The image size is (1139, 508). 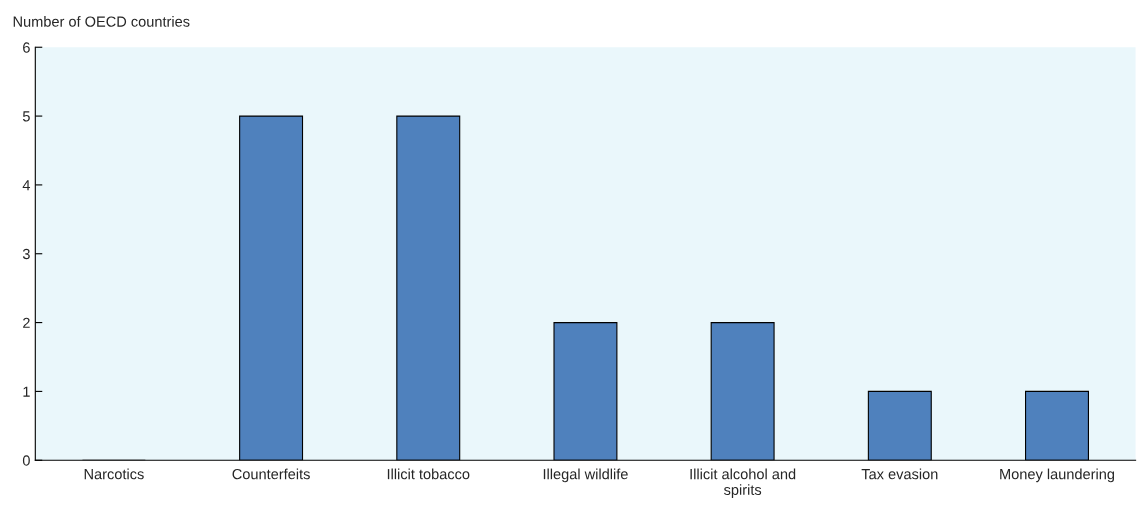 What do you see at coordinates (26, 116) in the screenshot?
I see `y-tick-label: 5` at bounding box center [26, 116].